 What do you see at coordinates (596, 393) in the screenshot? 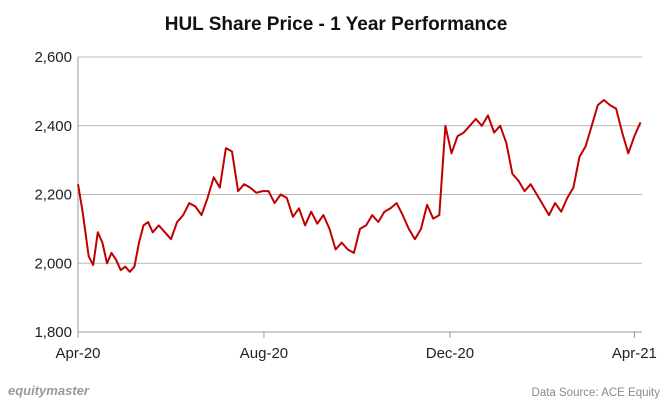
I see `data-source-note: Data Source: ACE Equity` at bounding box center [596, 393].